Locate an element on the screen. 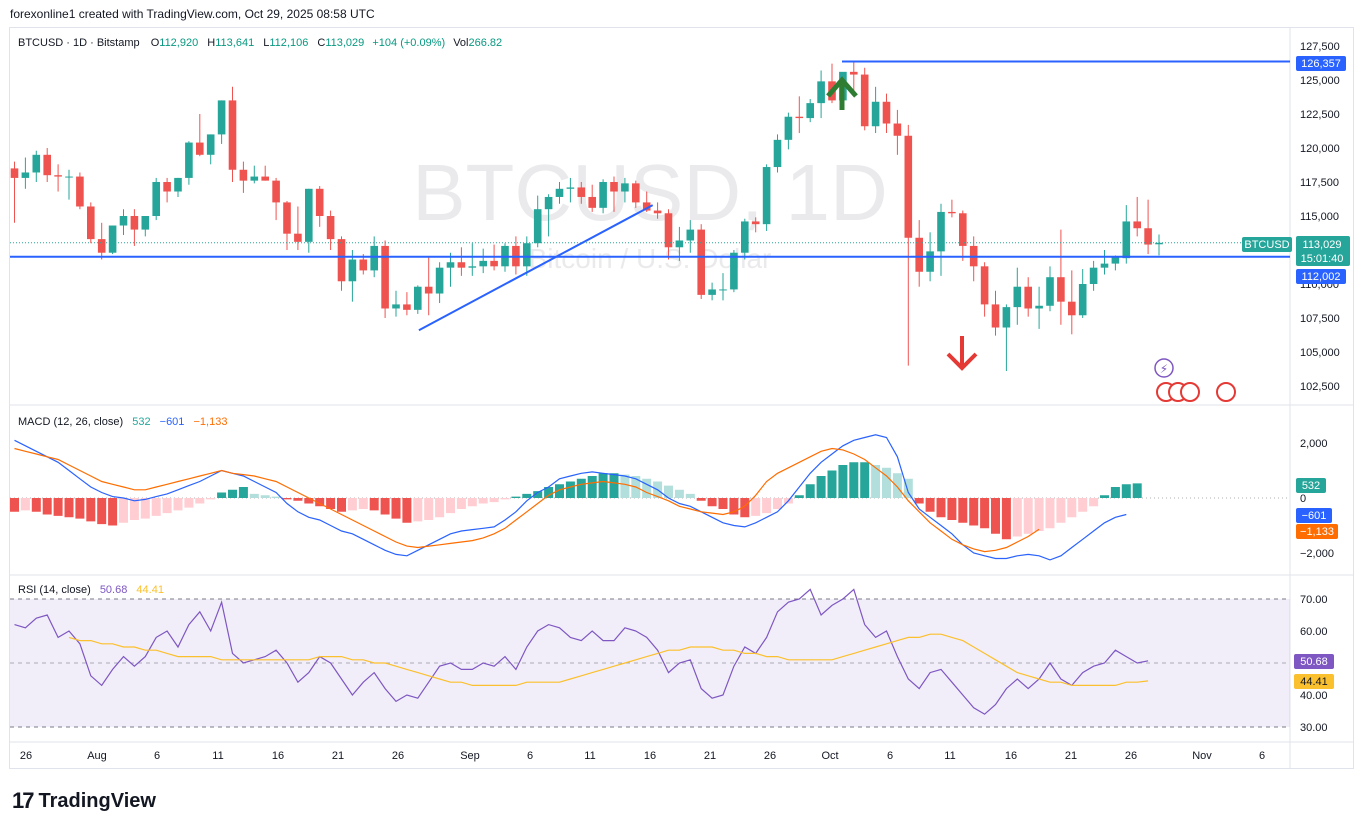 Image resolution: width=1364 pixels, height=829 pixels. rsi-label-ma: 44.41 is located at coordinates (1314, 681).